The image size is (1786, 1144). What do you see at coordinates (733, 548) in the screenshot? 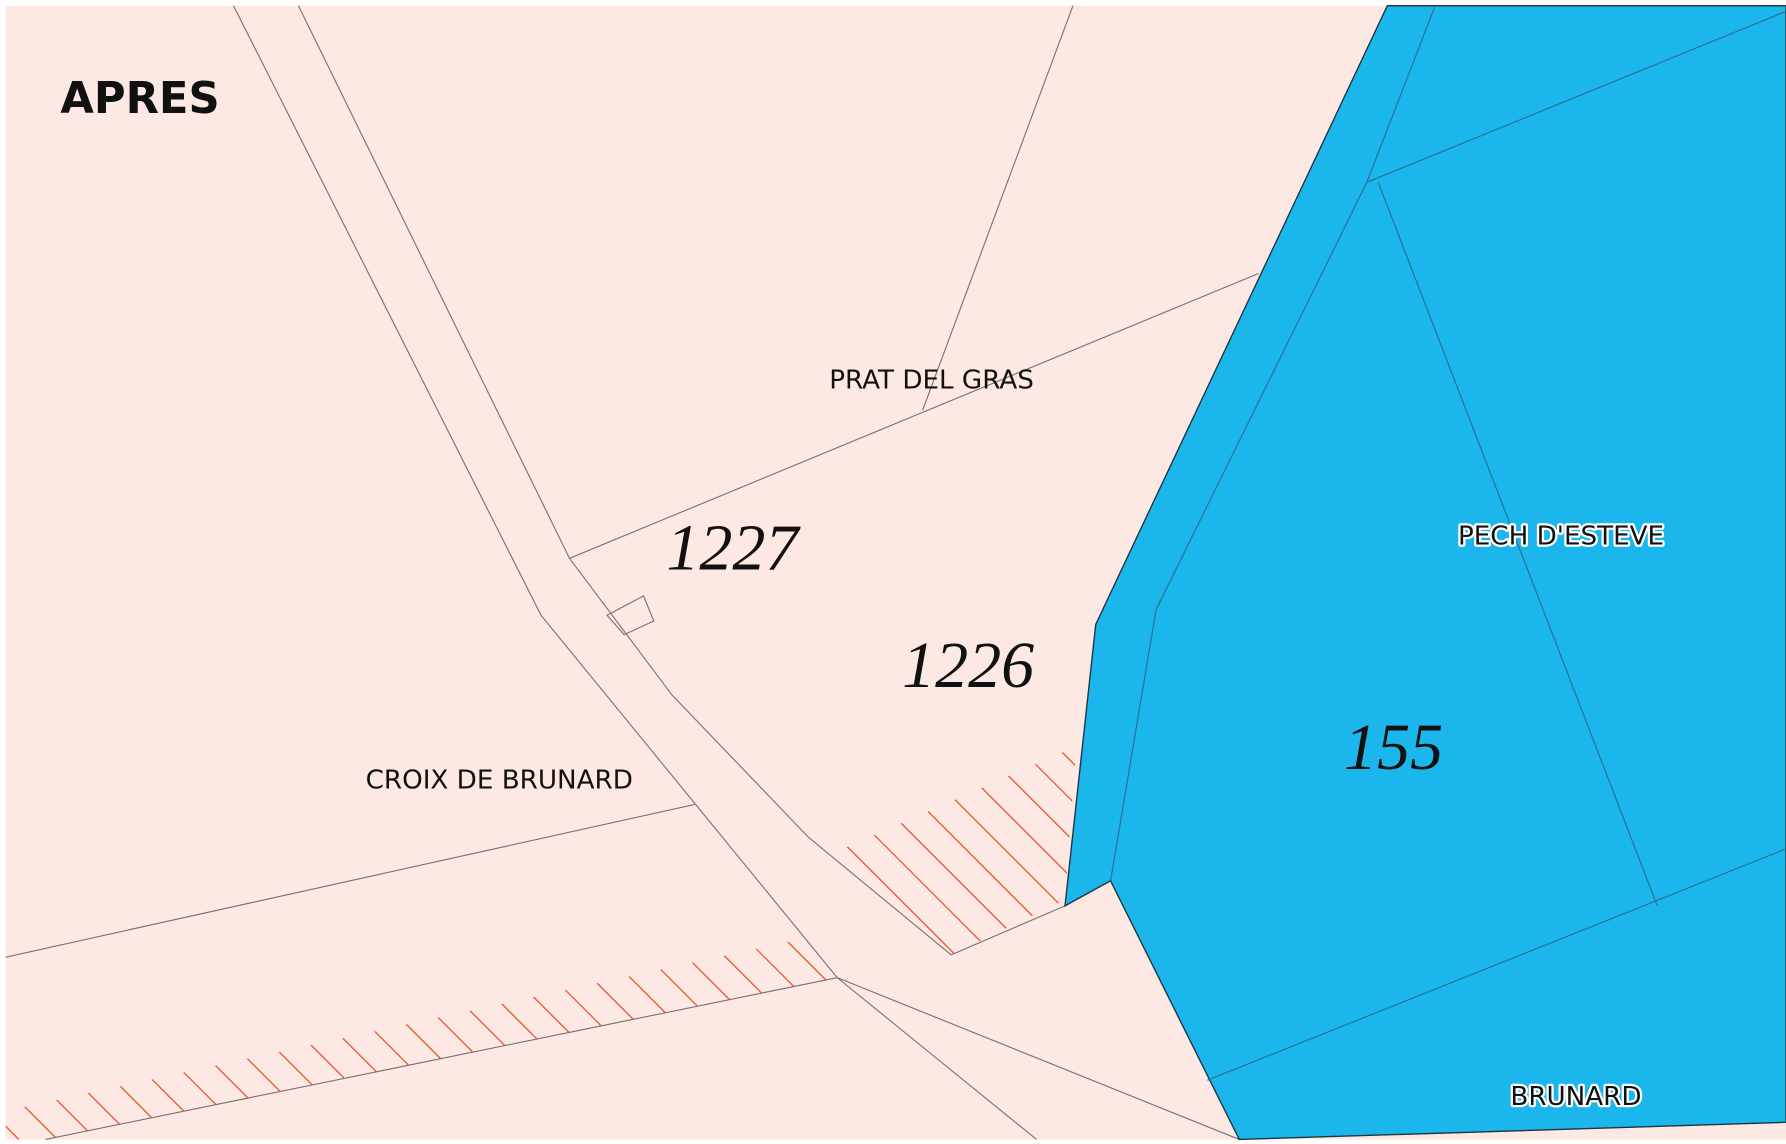
I see `parcel-number: 1227` at bounding box center [733, 548].